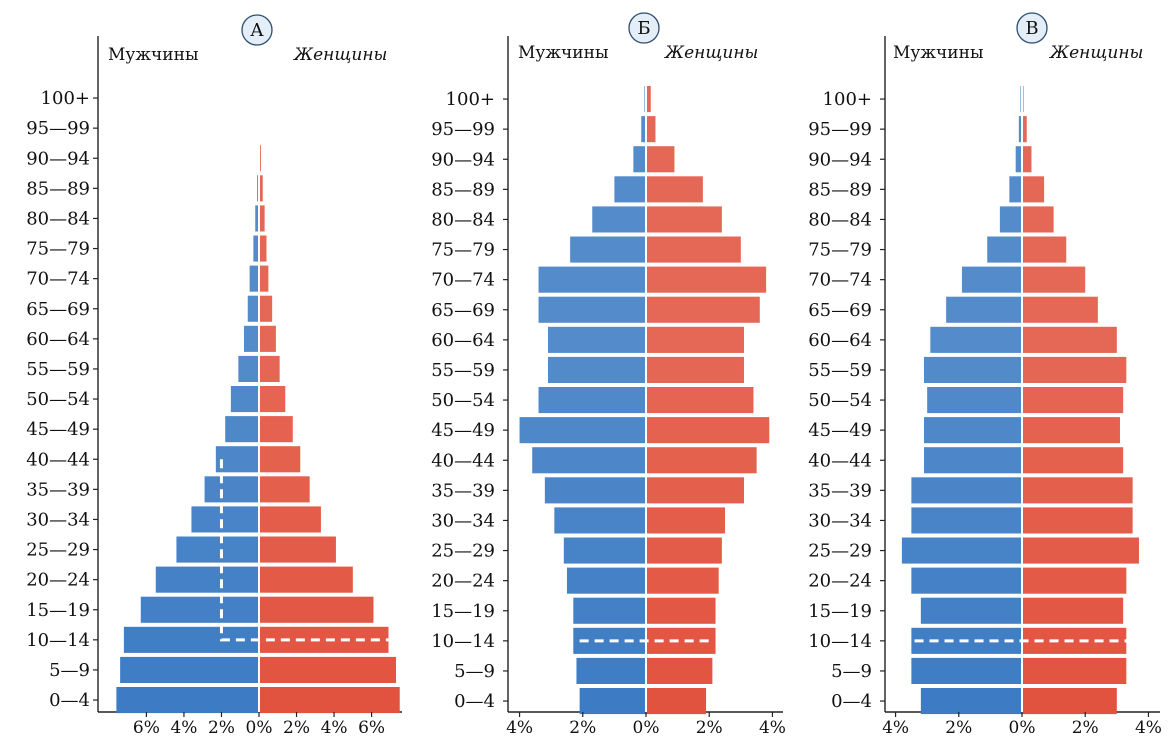 The width and height of the screenshot is (1171, 745). I want to click on age-label: 75—79, so click(840, 250).